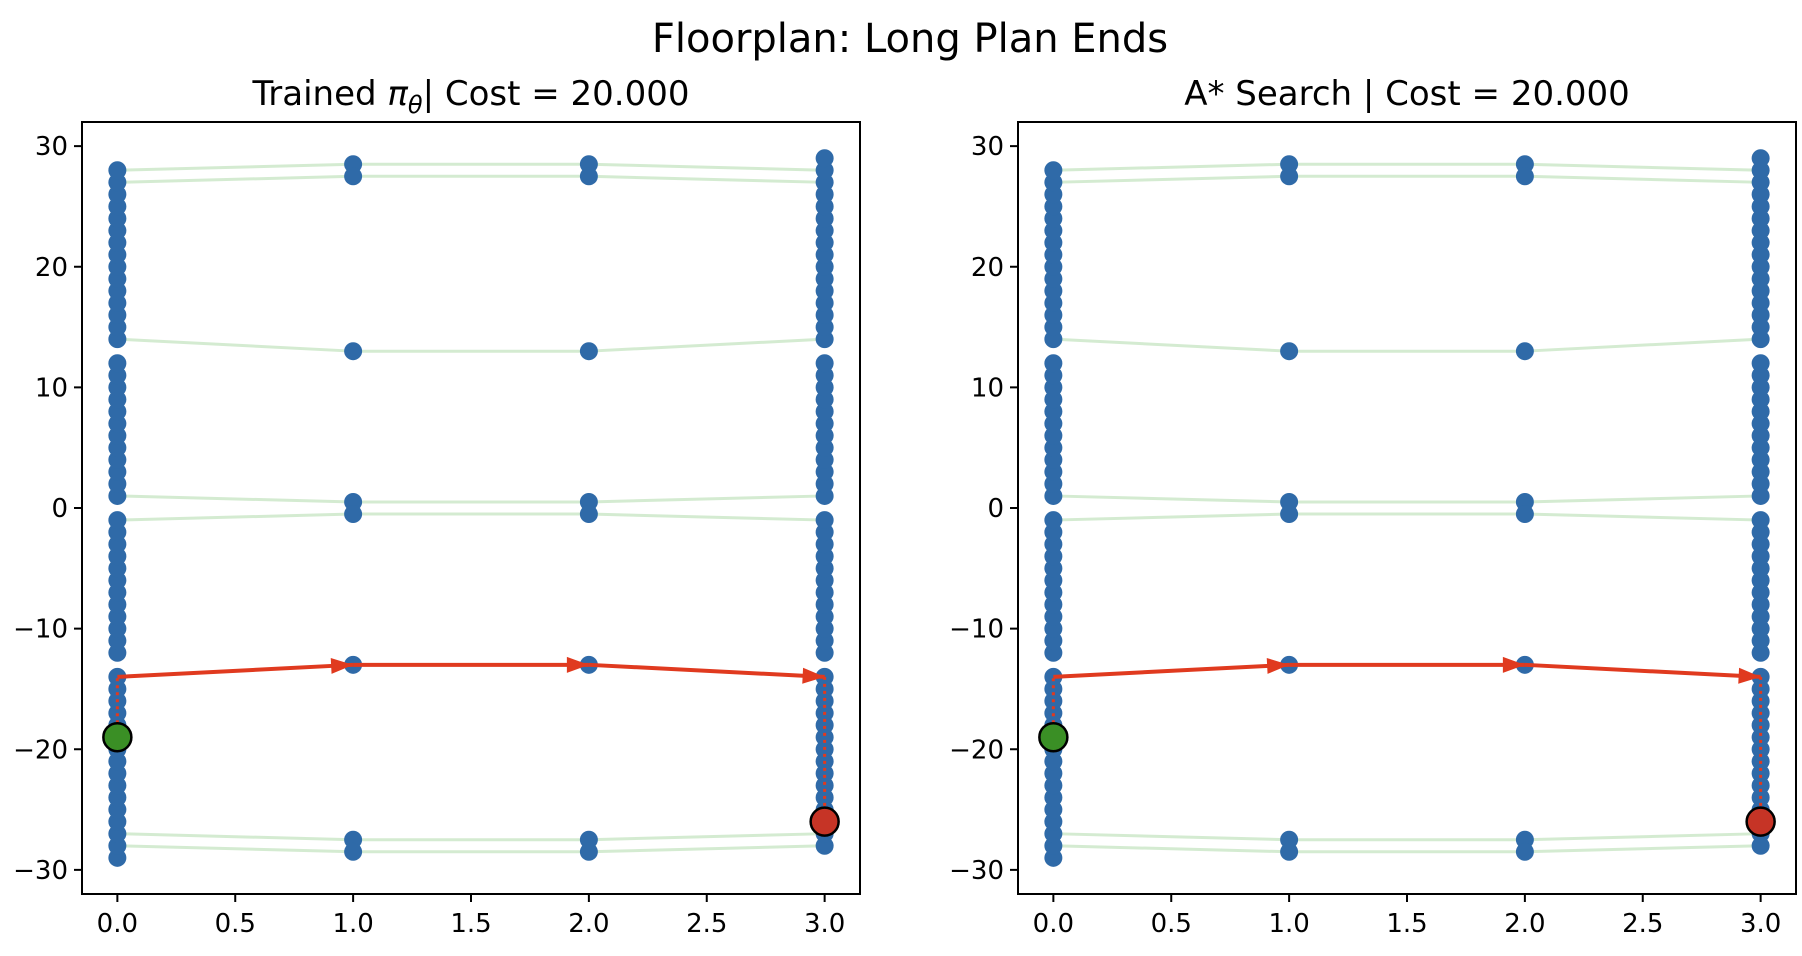  I want to click on x-axis: 0.0 0.5 1.0 1.5 2.0 2.5 3.0, so click(471, 916).